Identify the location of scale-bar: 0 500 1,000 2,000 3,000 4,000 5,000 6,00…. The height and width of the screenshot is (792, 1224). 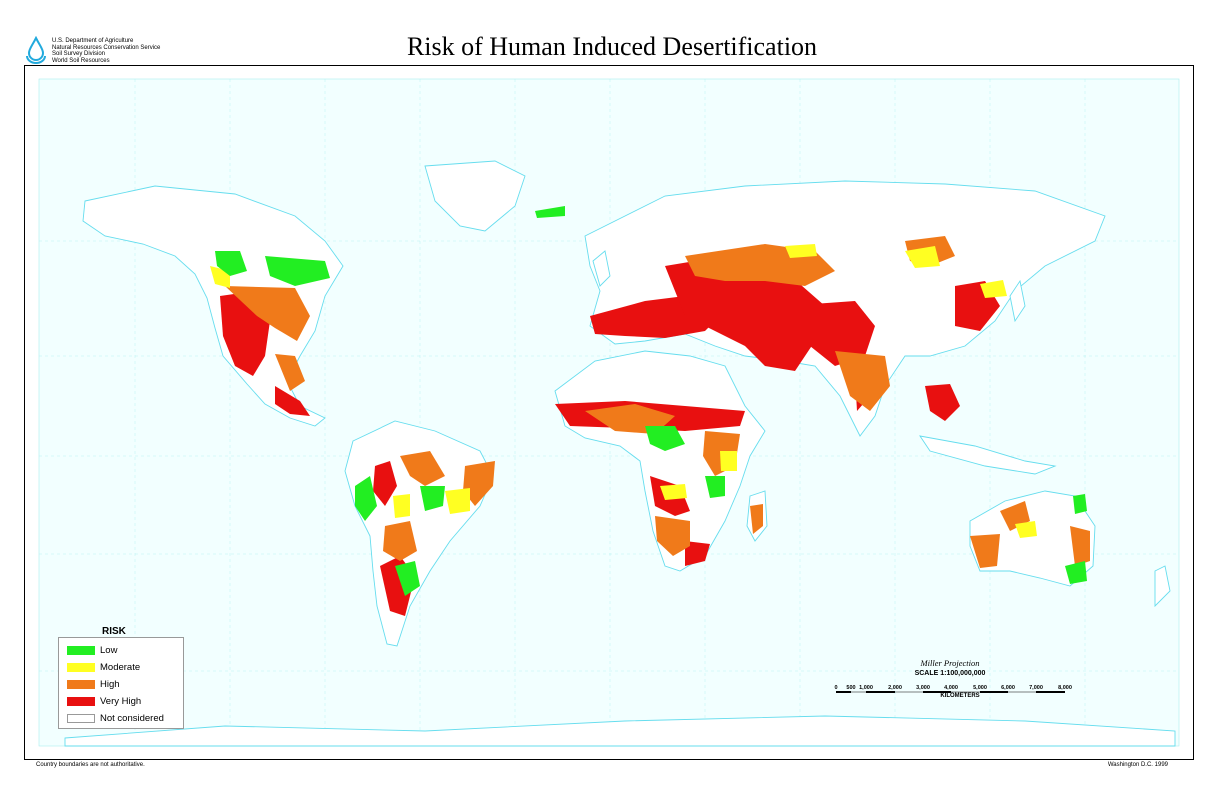
(953, 689).